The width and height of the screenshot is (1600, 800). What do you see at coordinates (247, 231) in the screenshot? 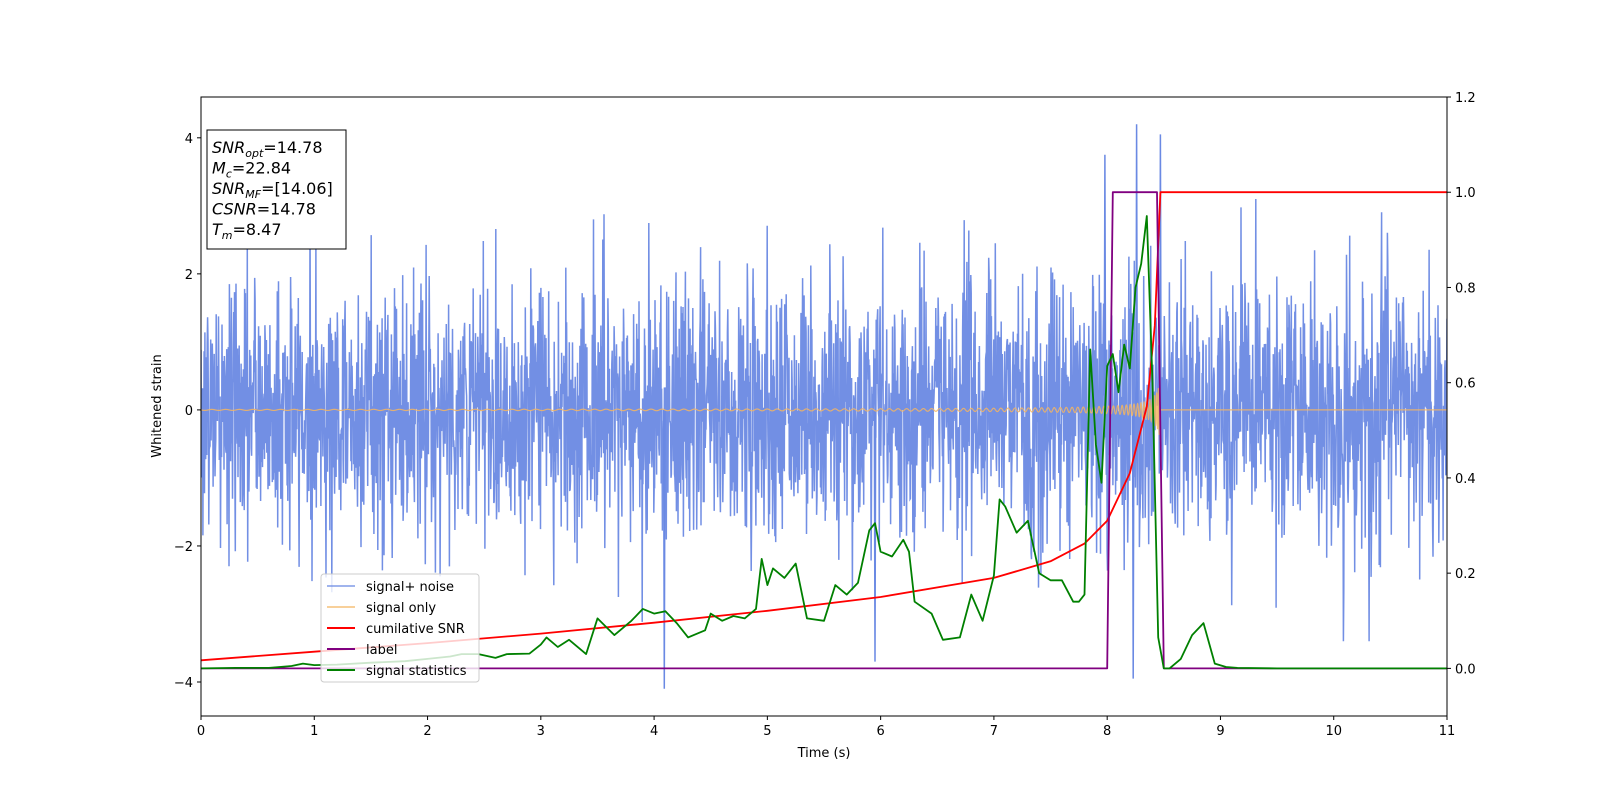
I see `annotation-line: Tm=8.47` at bounding box center [247, 231].